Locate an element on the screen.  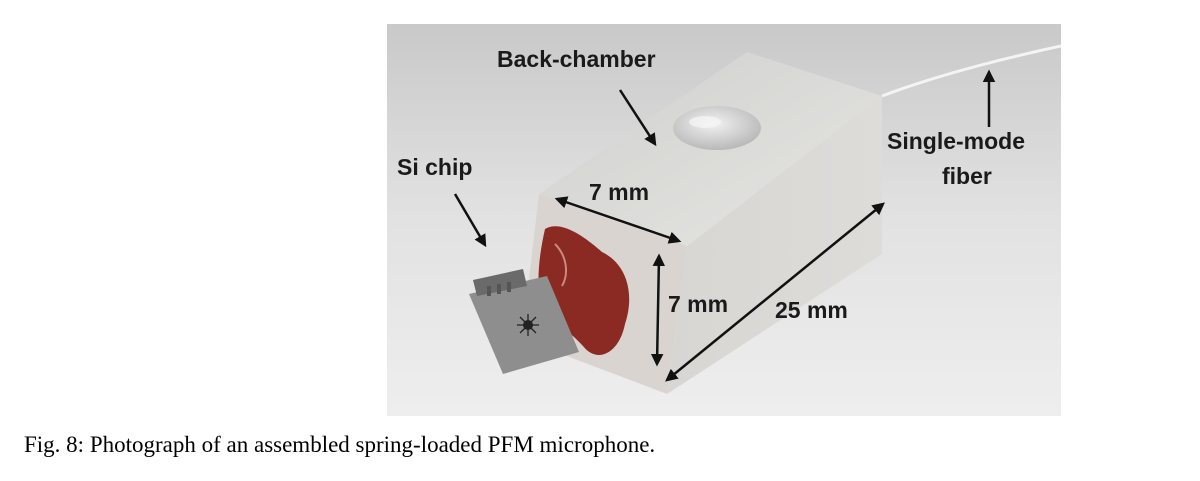
si-chip is located at coordinates (524, 321).